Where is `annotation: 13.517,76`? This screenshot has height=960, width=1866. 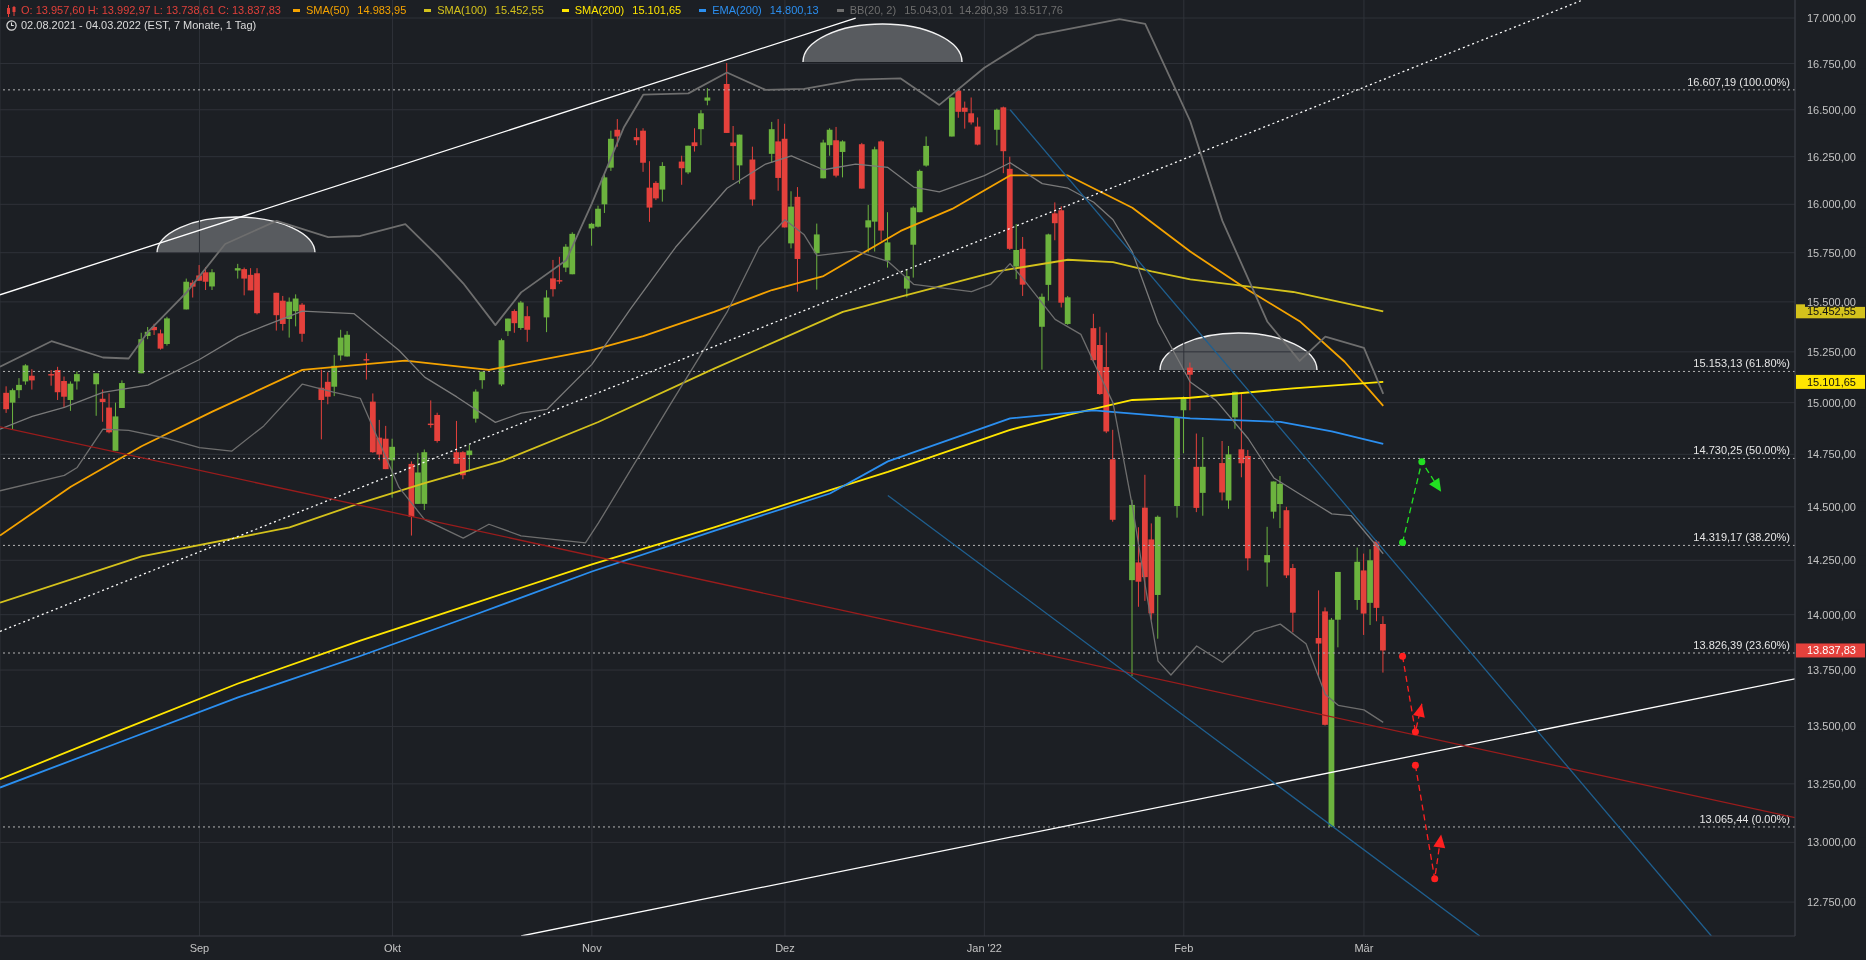
annotation: 13.517,76 is located at coordinates (1038, 10).